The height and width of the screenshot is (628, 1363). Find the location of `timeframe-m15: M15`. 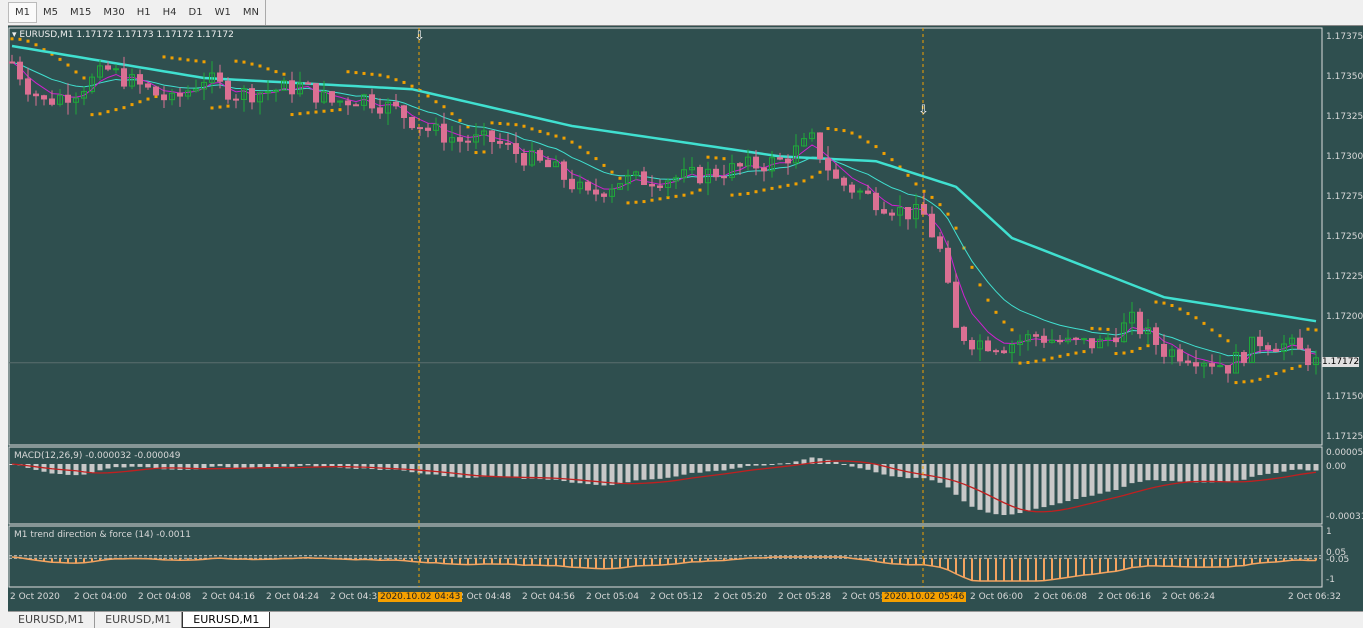

timeframe-m15: M15 is located at coordinates (81, 12).